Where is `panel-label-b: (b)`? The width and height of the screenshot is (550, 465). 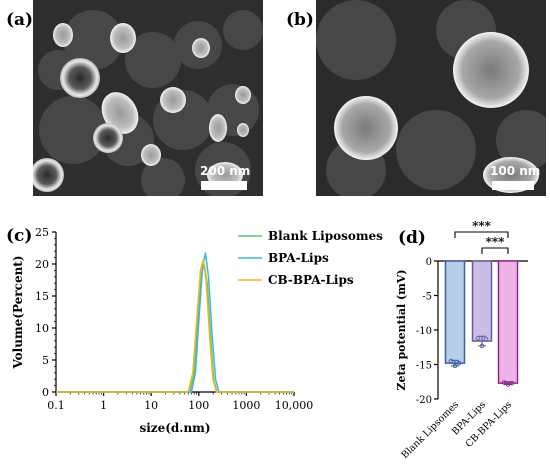
panel-label-b: (b) is located at coordinates (300, 20).